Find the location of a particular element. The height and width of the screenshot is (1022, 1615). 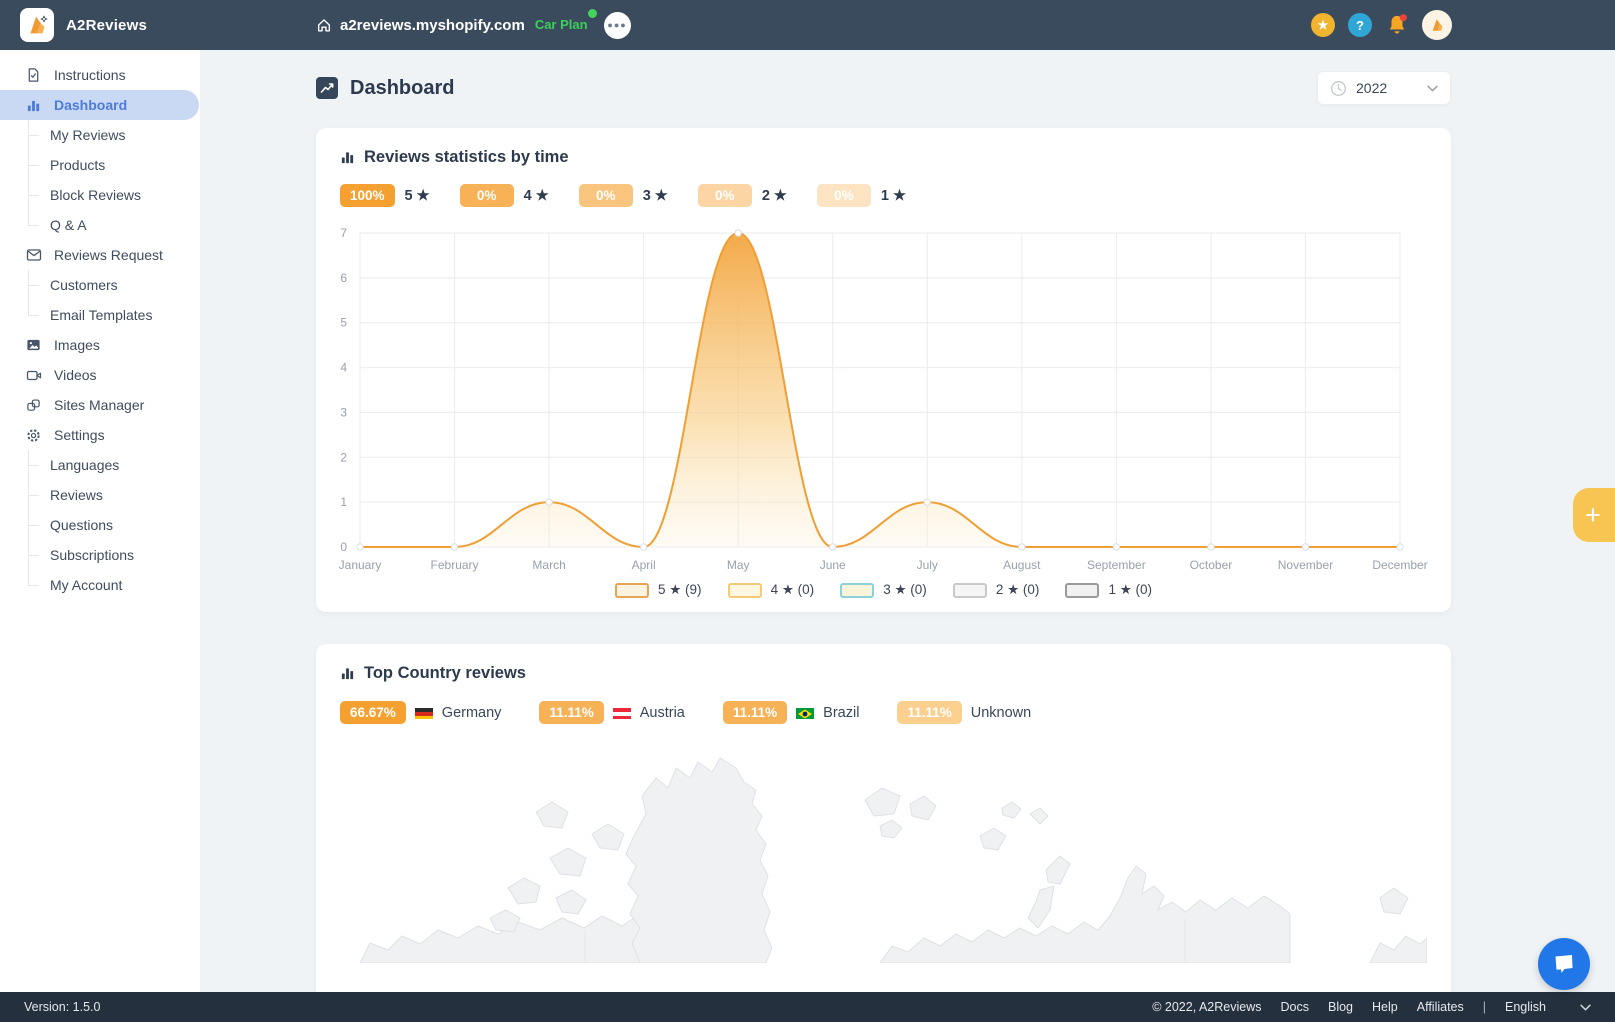

sidebar-item-label: Reviews is located at coordinates (76, 495).